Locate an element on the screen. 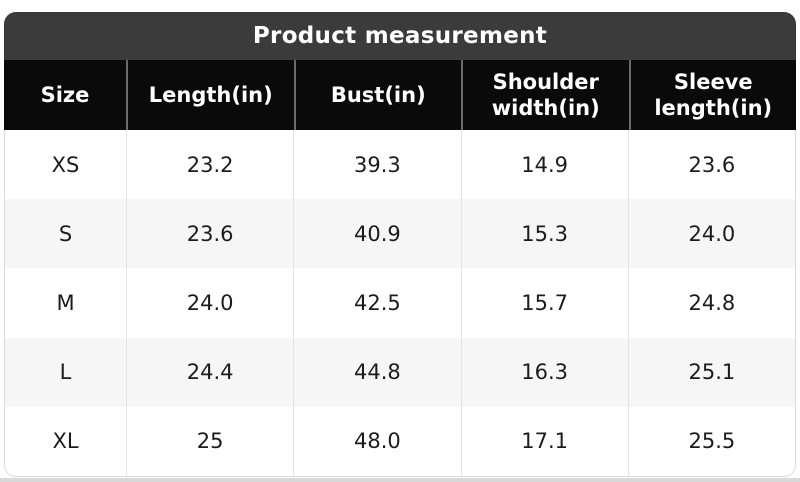 The width and height of the screenshot is (800, 482). table-row-xl: XL 25 48.0 17.1 25.5 is located at coordinates (400, 441).